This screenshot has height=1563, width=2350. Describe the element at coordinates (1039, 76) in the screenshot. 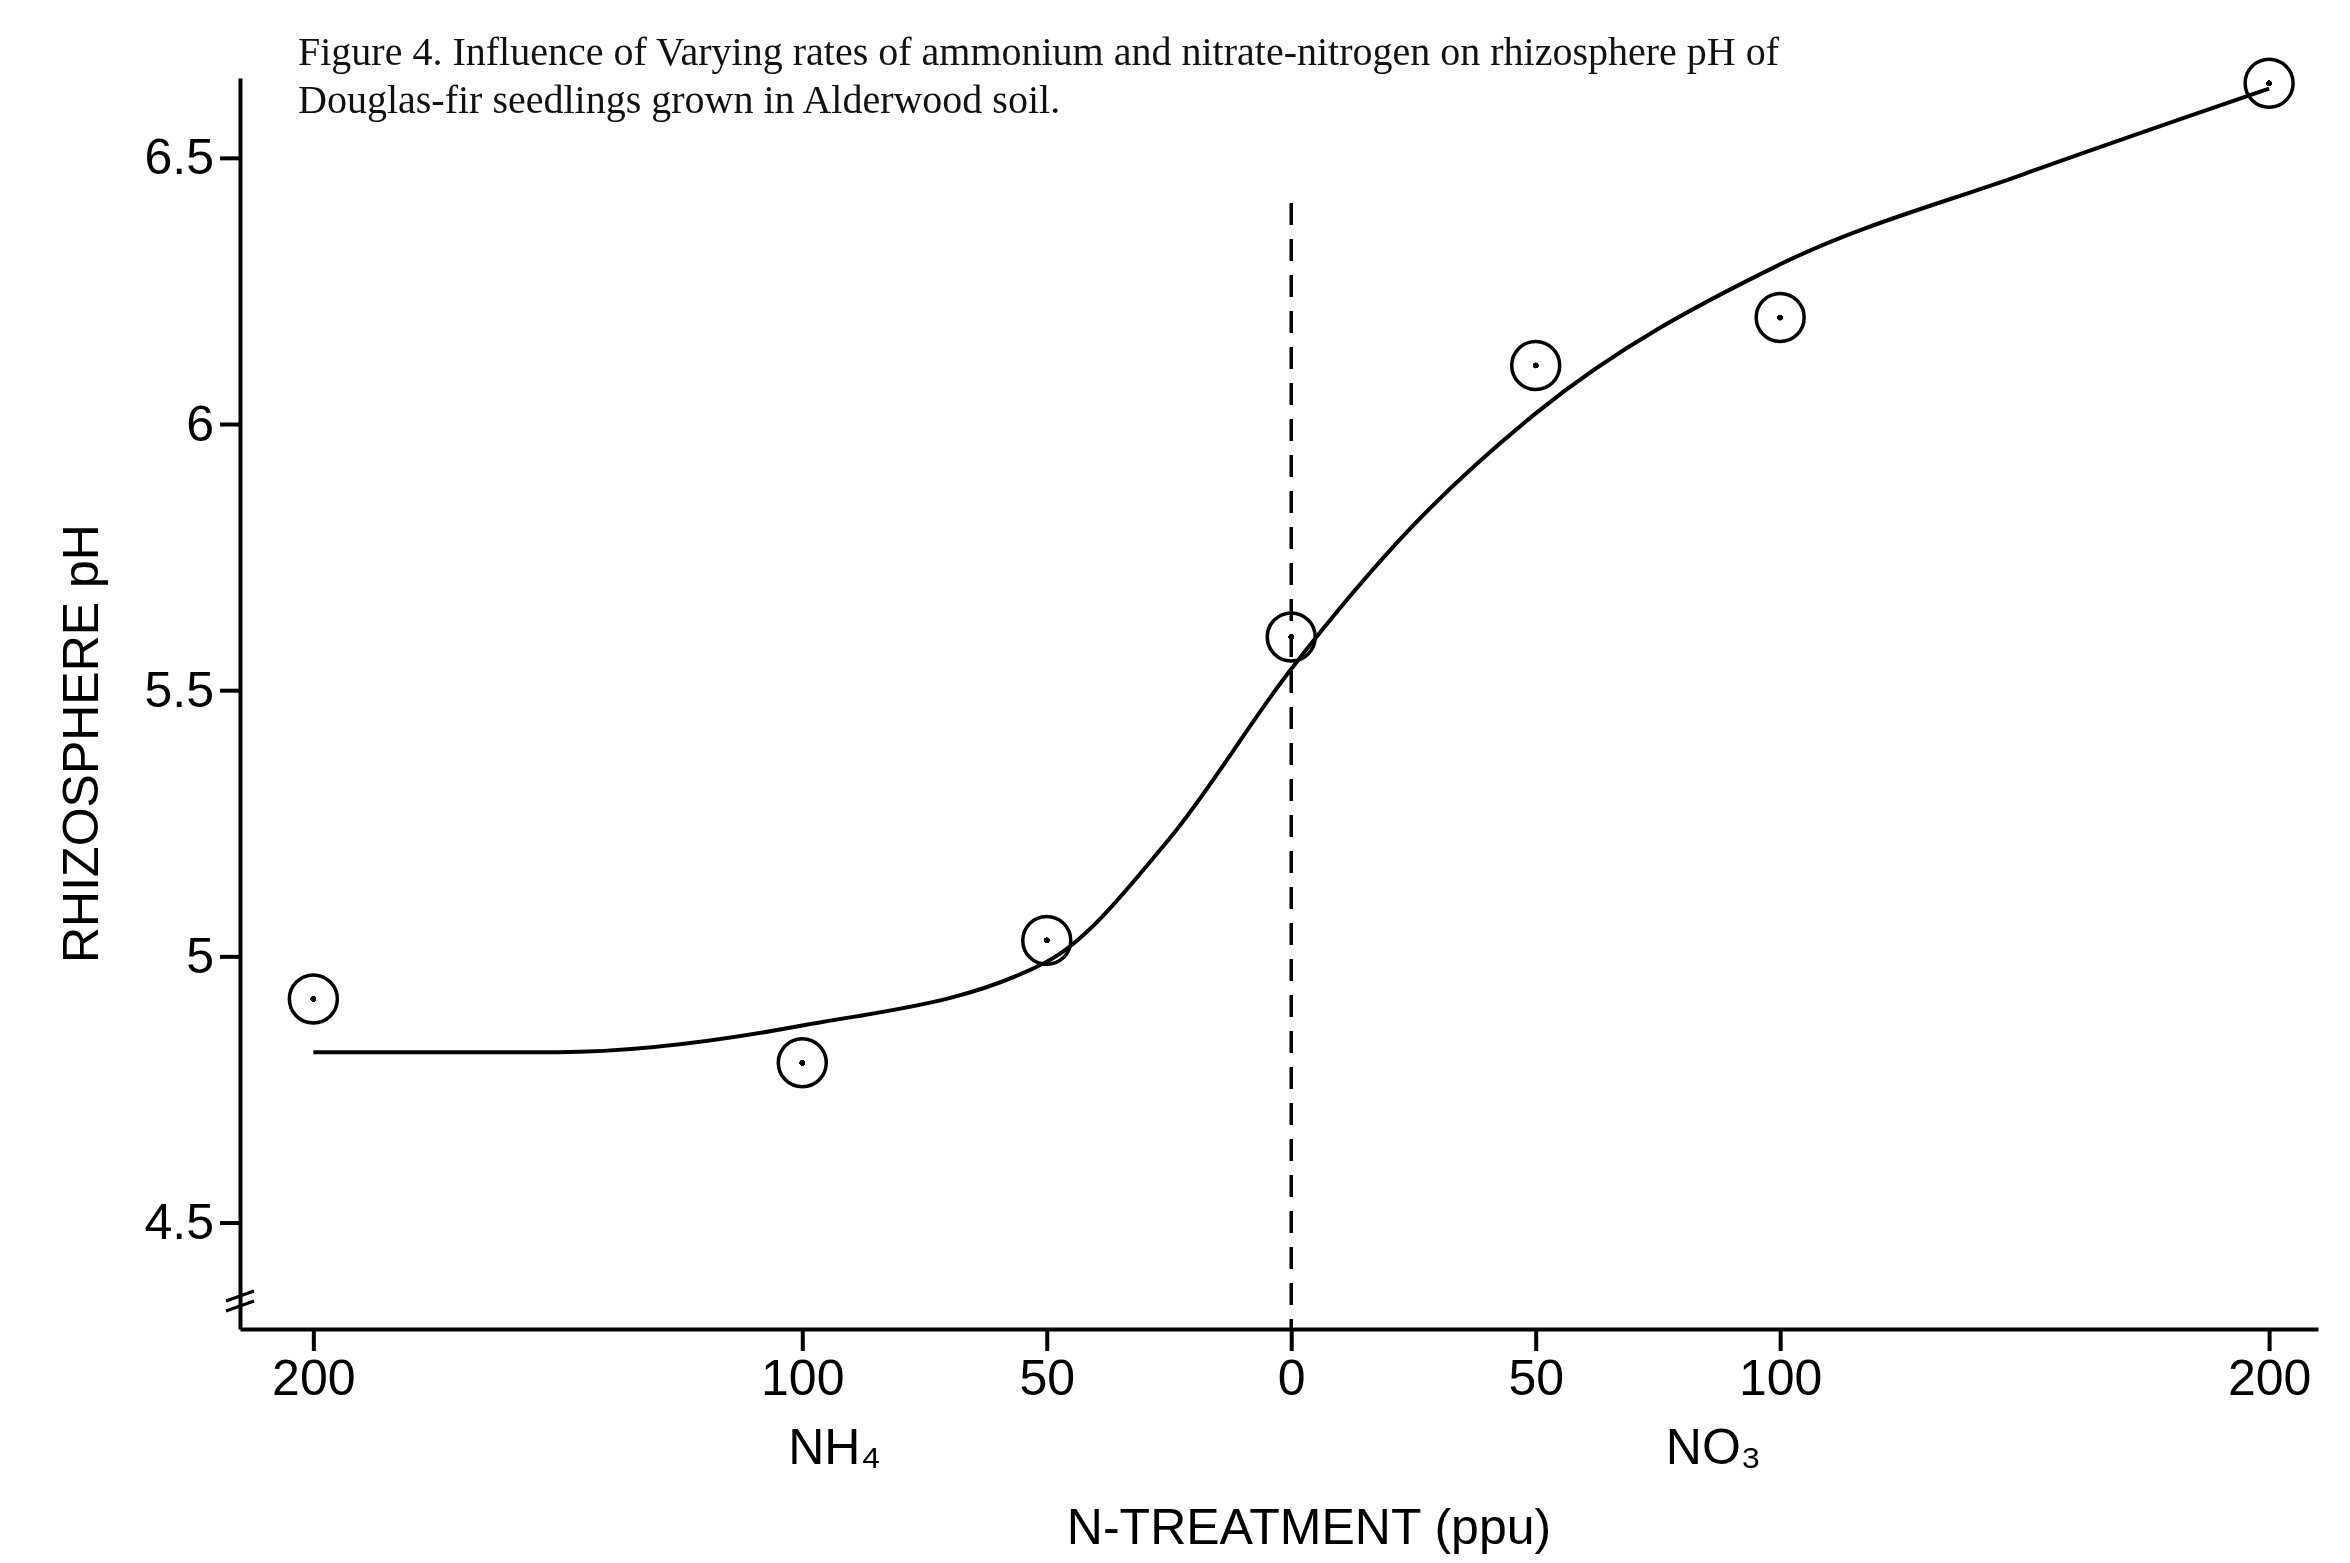

I see `chart-title: Figure 4. Influence of Varying rates of ammonium and nitrate-nitrogen on rhizosphere pH of Douglas-fir seedlings grown in Alderwood soil.` at that location.